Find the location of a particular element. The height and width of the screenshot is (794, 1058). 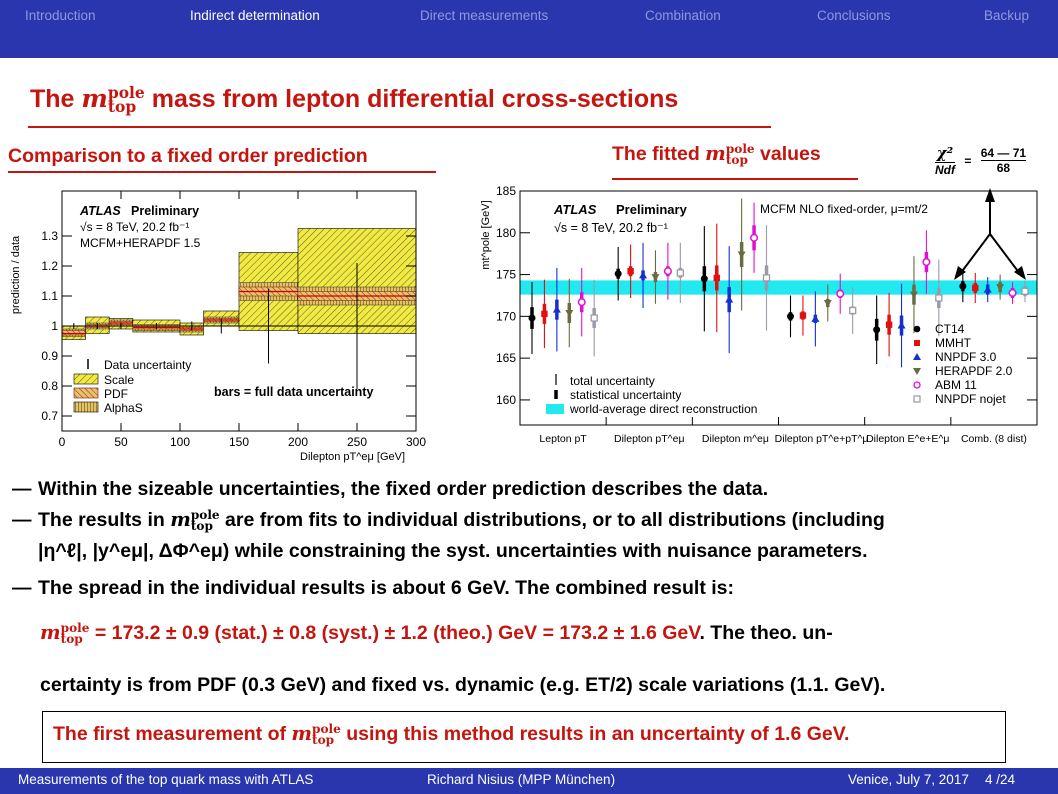

title-underline is located at coordinates (399, 127).